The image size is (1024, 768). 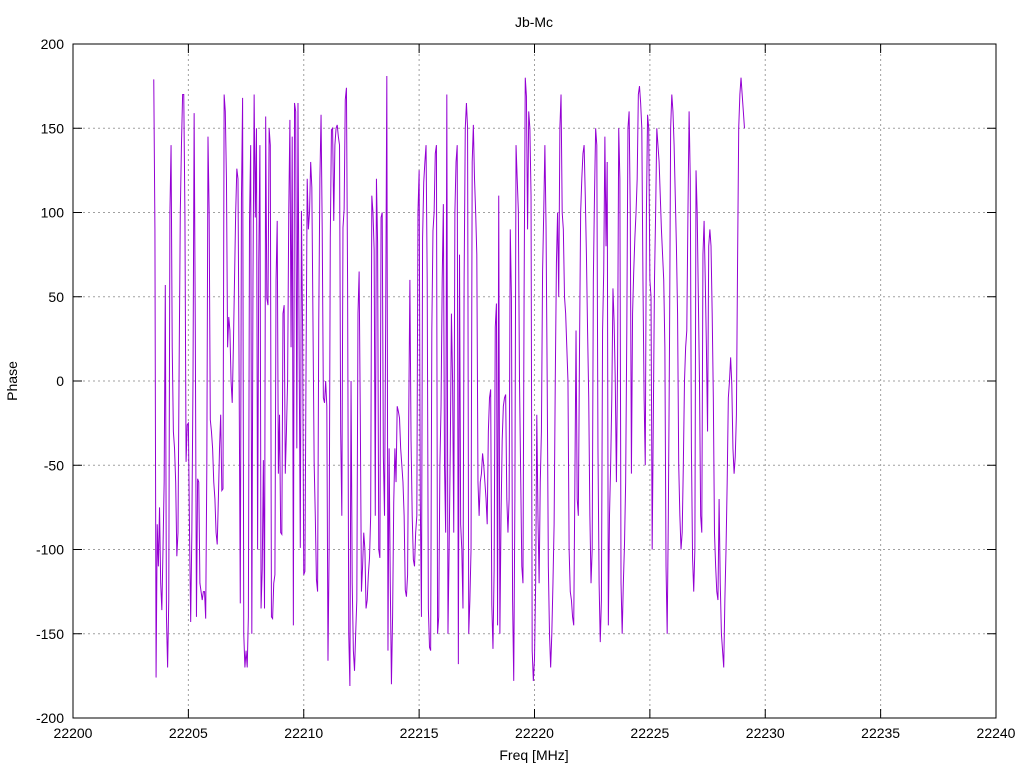 I want to click on y-tick-label: 200, so click(x=53, y=44).